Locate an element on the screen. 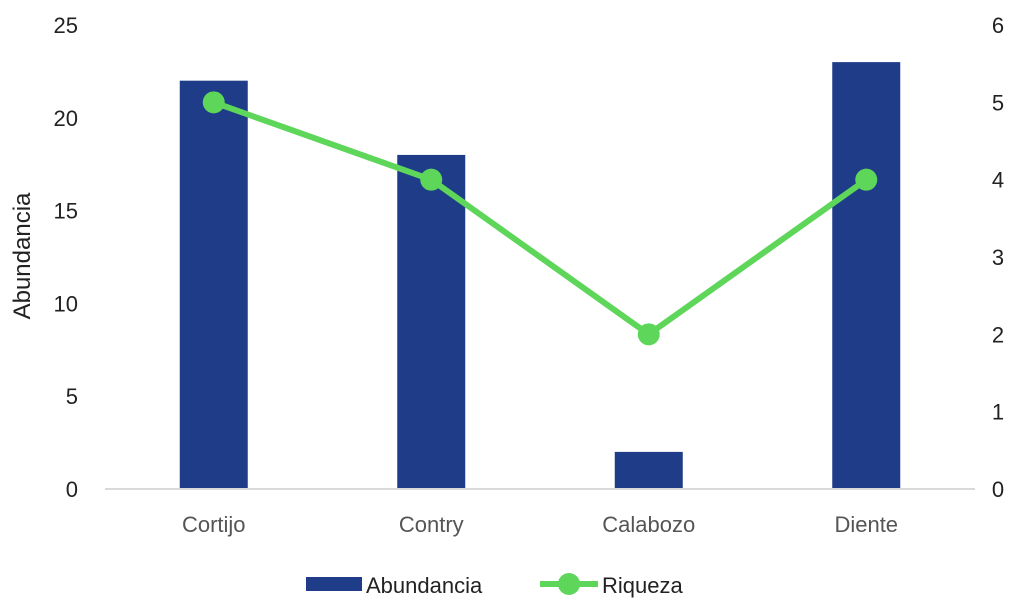  left-y-tick-label: 25 is located at coordinates (66, 25).